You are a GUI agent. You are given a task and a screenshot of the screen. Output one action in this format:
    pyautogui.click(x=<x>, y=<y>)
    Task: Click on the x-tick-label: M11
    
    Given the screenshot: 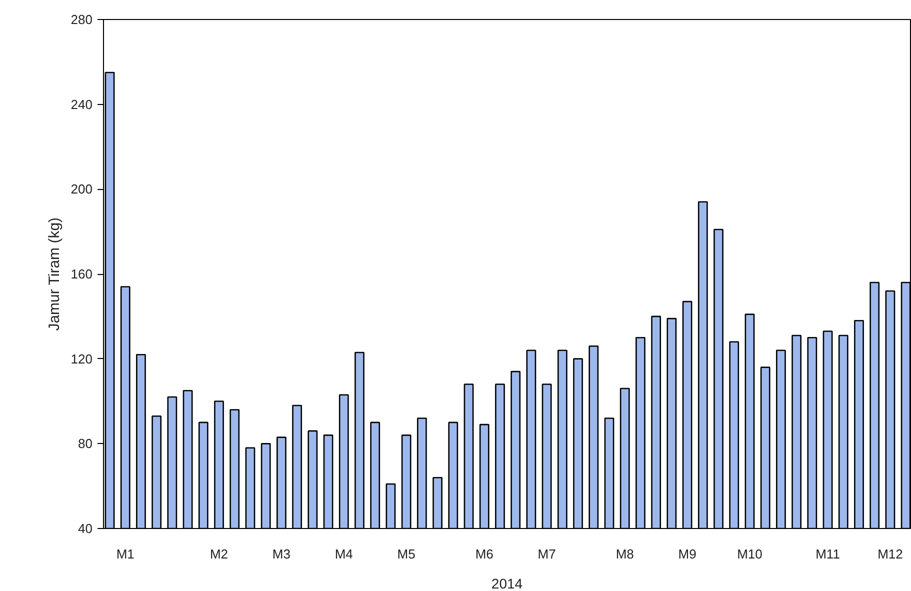 What is the action you would take?
    pyautogui.click(x=828, y=554)
    